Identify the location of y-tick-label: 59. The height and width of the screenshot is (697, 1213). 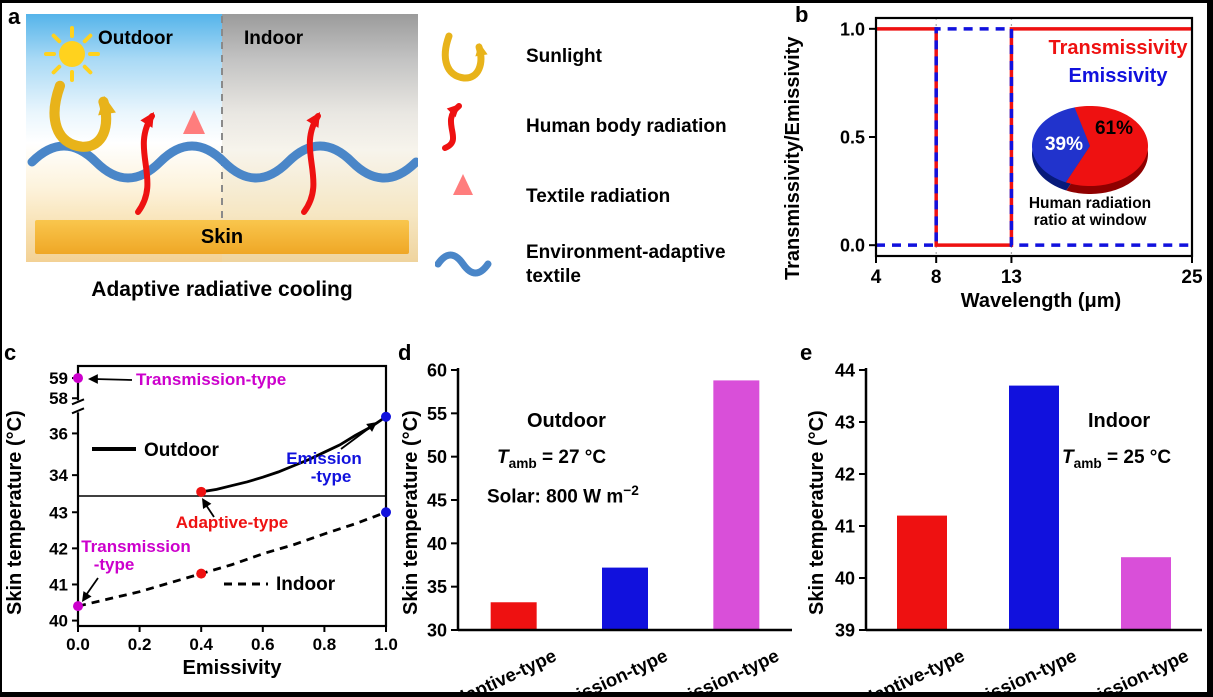
(58, 378).